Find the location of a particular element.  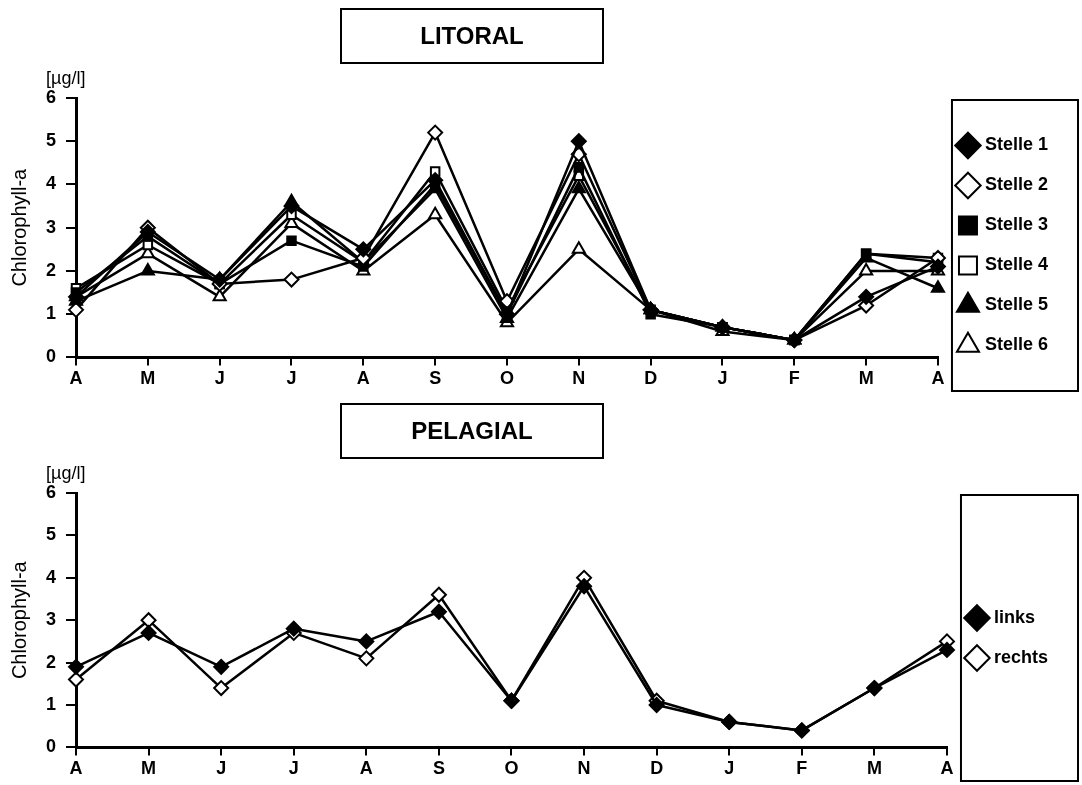

legend-label: Stelle 1 is located at coordinates (1016, 144).